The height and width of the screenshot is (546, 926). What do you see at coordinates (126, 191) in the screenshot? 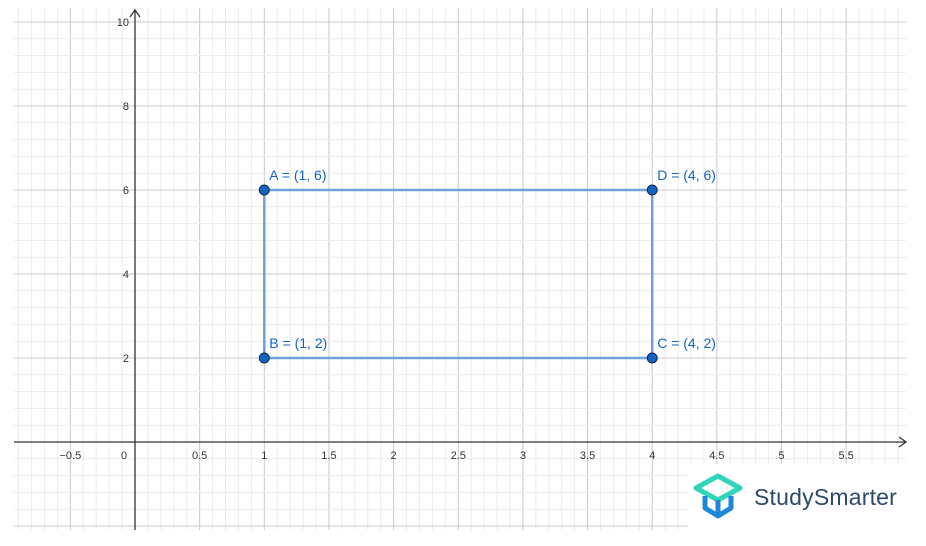
I see `y-tick-label: 6` at bounding box center [126, 191].